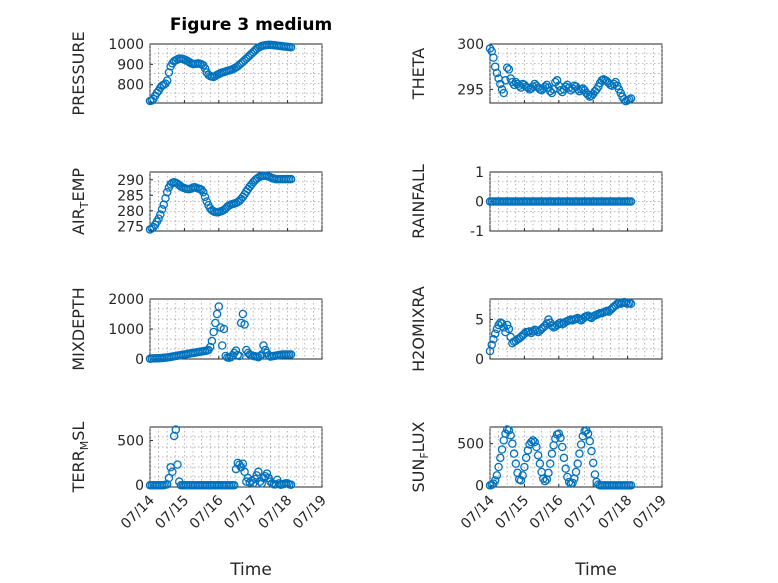 This screenshot has height=583, width=778. What do you see at coordinates (250, 570) in the screenshot?
I see `x-axis-label-left: Time` at bounding box center [250, 570].